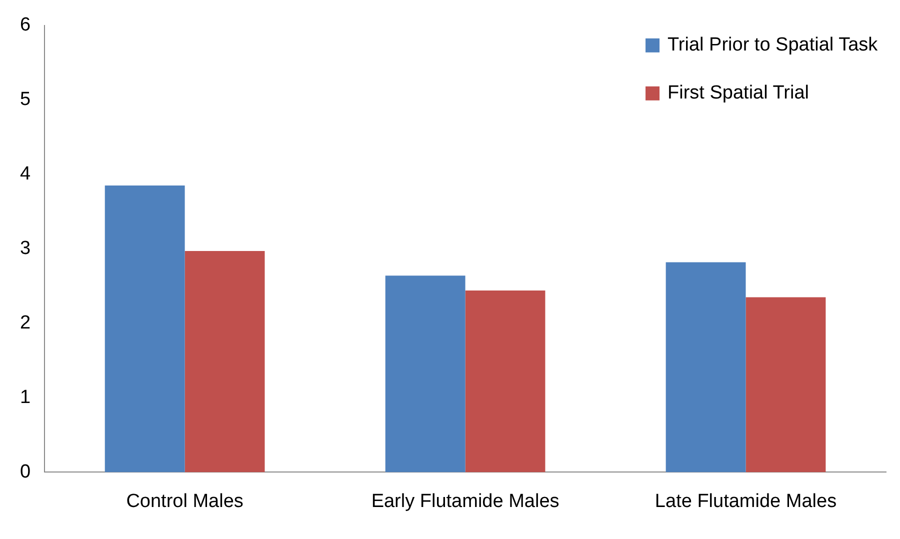 This screenshot has height=539, width=900. Describe the element at coordinates (25, 99) in the screenshot. I see `y-tick-label: 5` at that location.